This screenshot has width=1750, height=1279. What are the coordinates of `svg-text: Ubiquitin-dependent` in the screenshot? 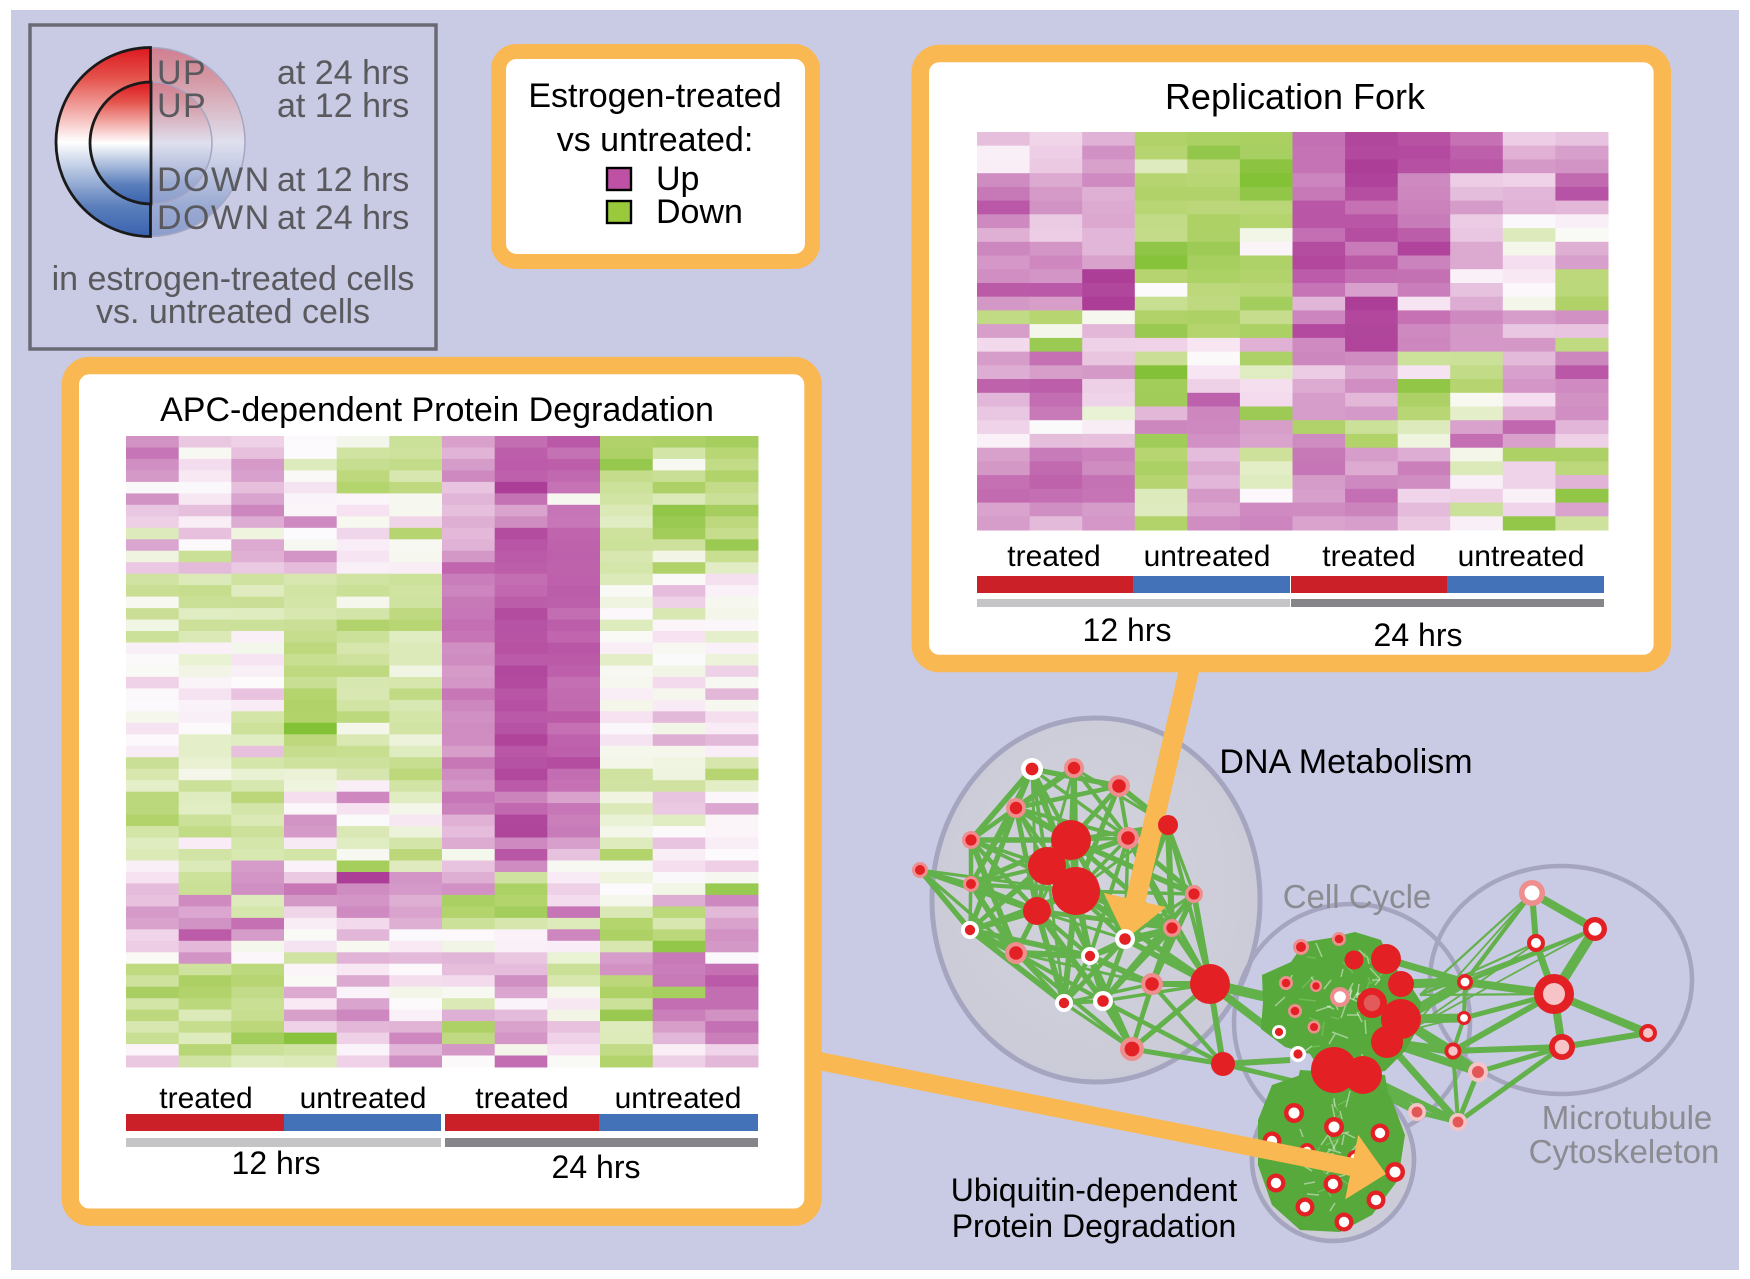 It's located at (1094, 1190).